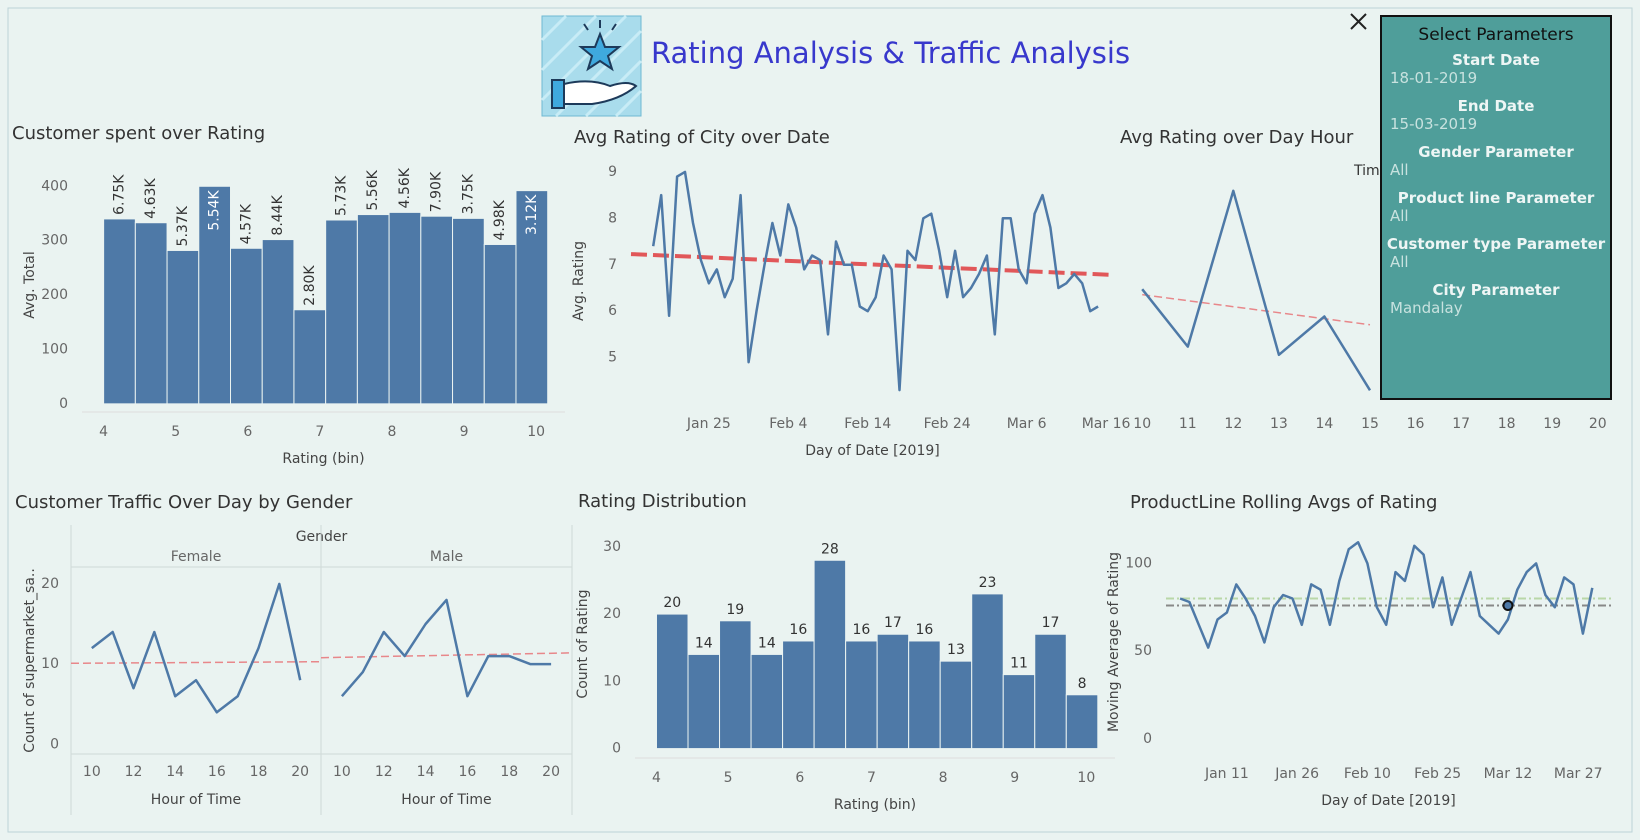  What do you see at coordinates (1434, 124) in the screenshot?
I see `parameter-value: 15-03-2019` at bounding box center [1434, 124].